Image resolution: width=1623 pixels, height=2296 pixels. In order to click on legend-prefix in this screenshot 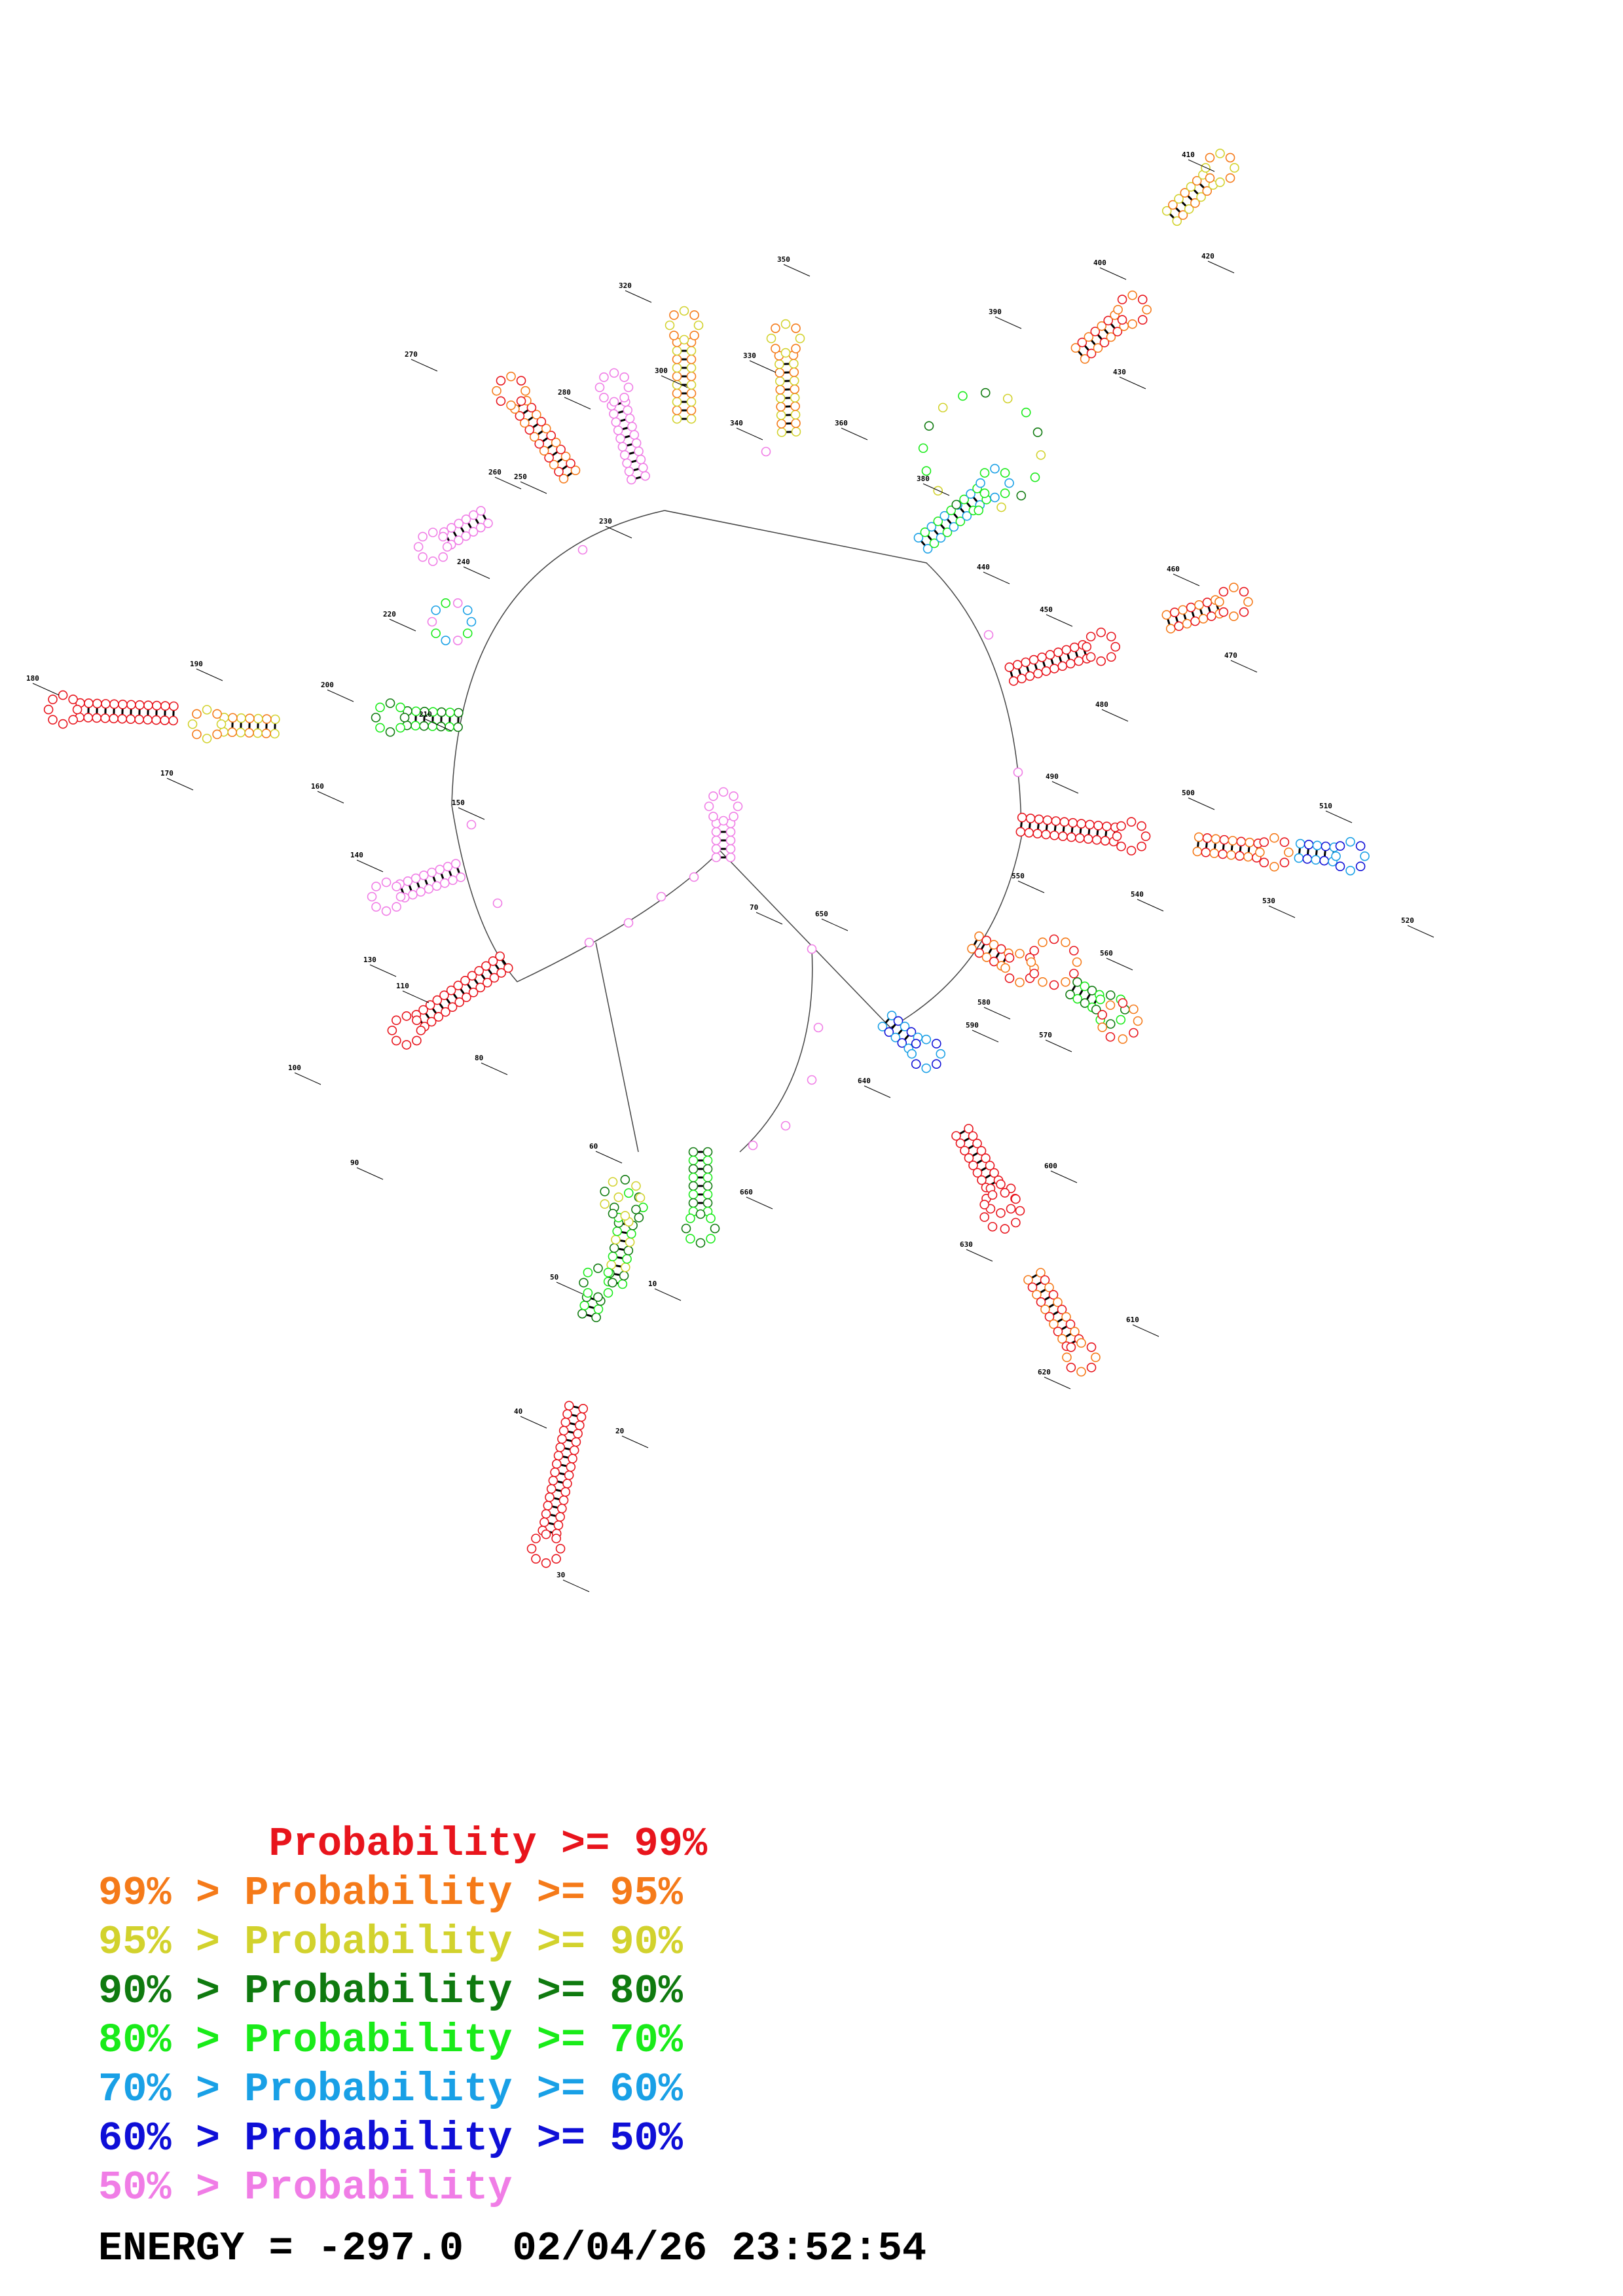, I will do `click(183, 1844)`.